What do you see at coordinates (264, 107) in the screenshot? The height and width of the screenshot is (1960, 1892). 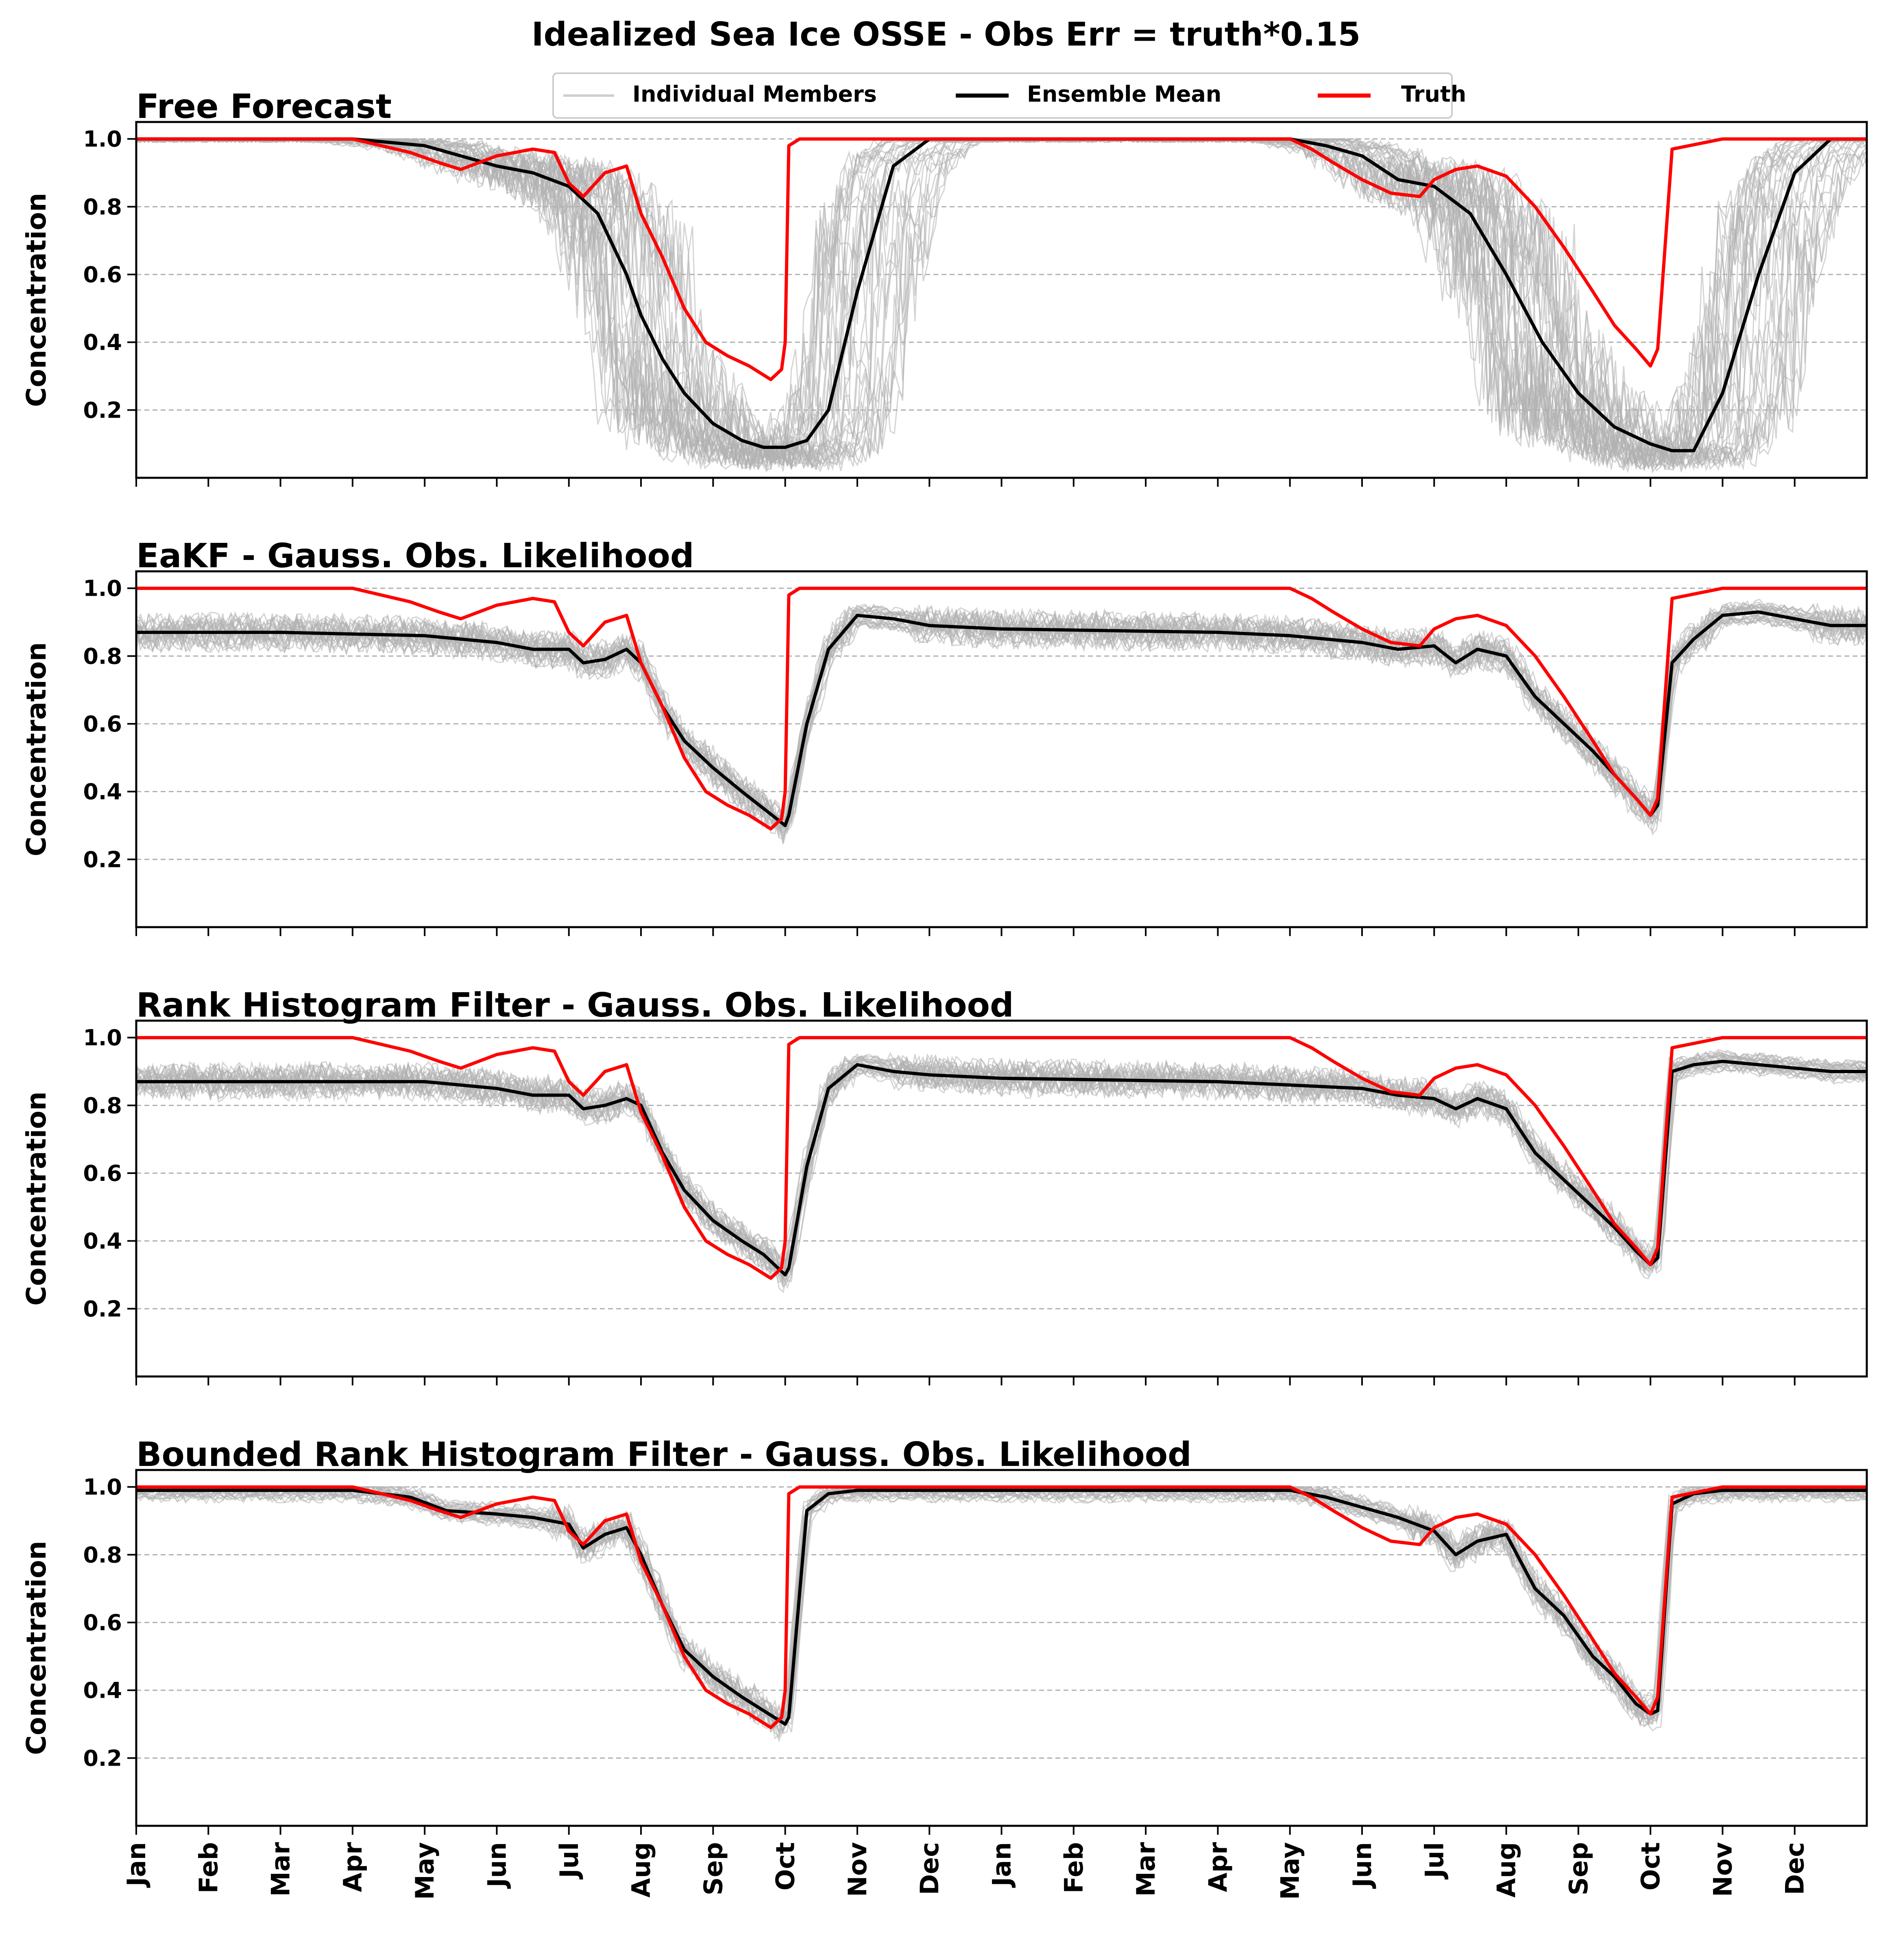 I see `panel-title: Free Forecast` at bounding box center [264, 107].